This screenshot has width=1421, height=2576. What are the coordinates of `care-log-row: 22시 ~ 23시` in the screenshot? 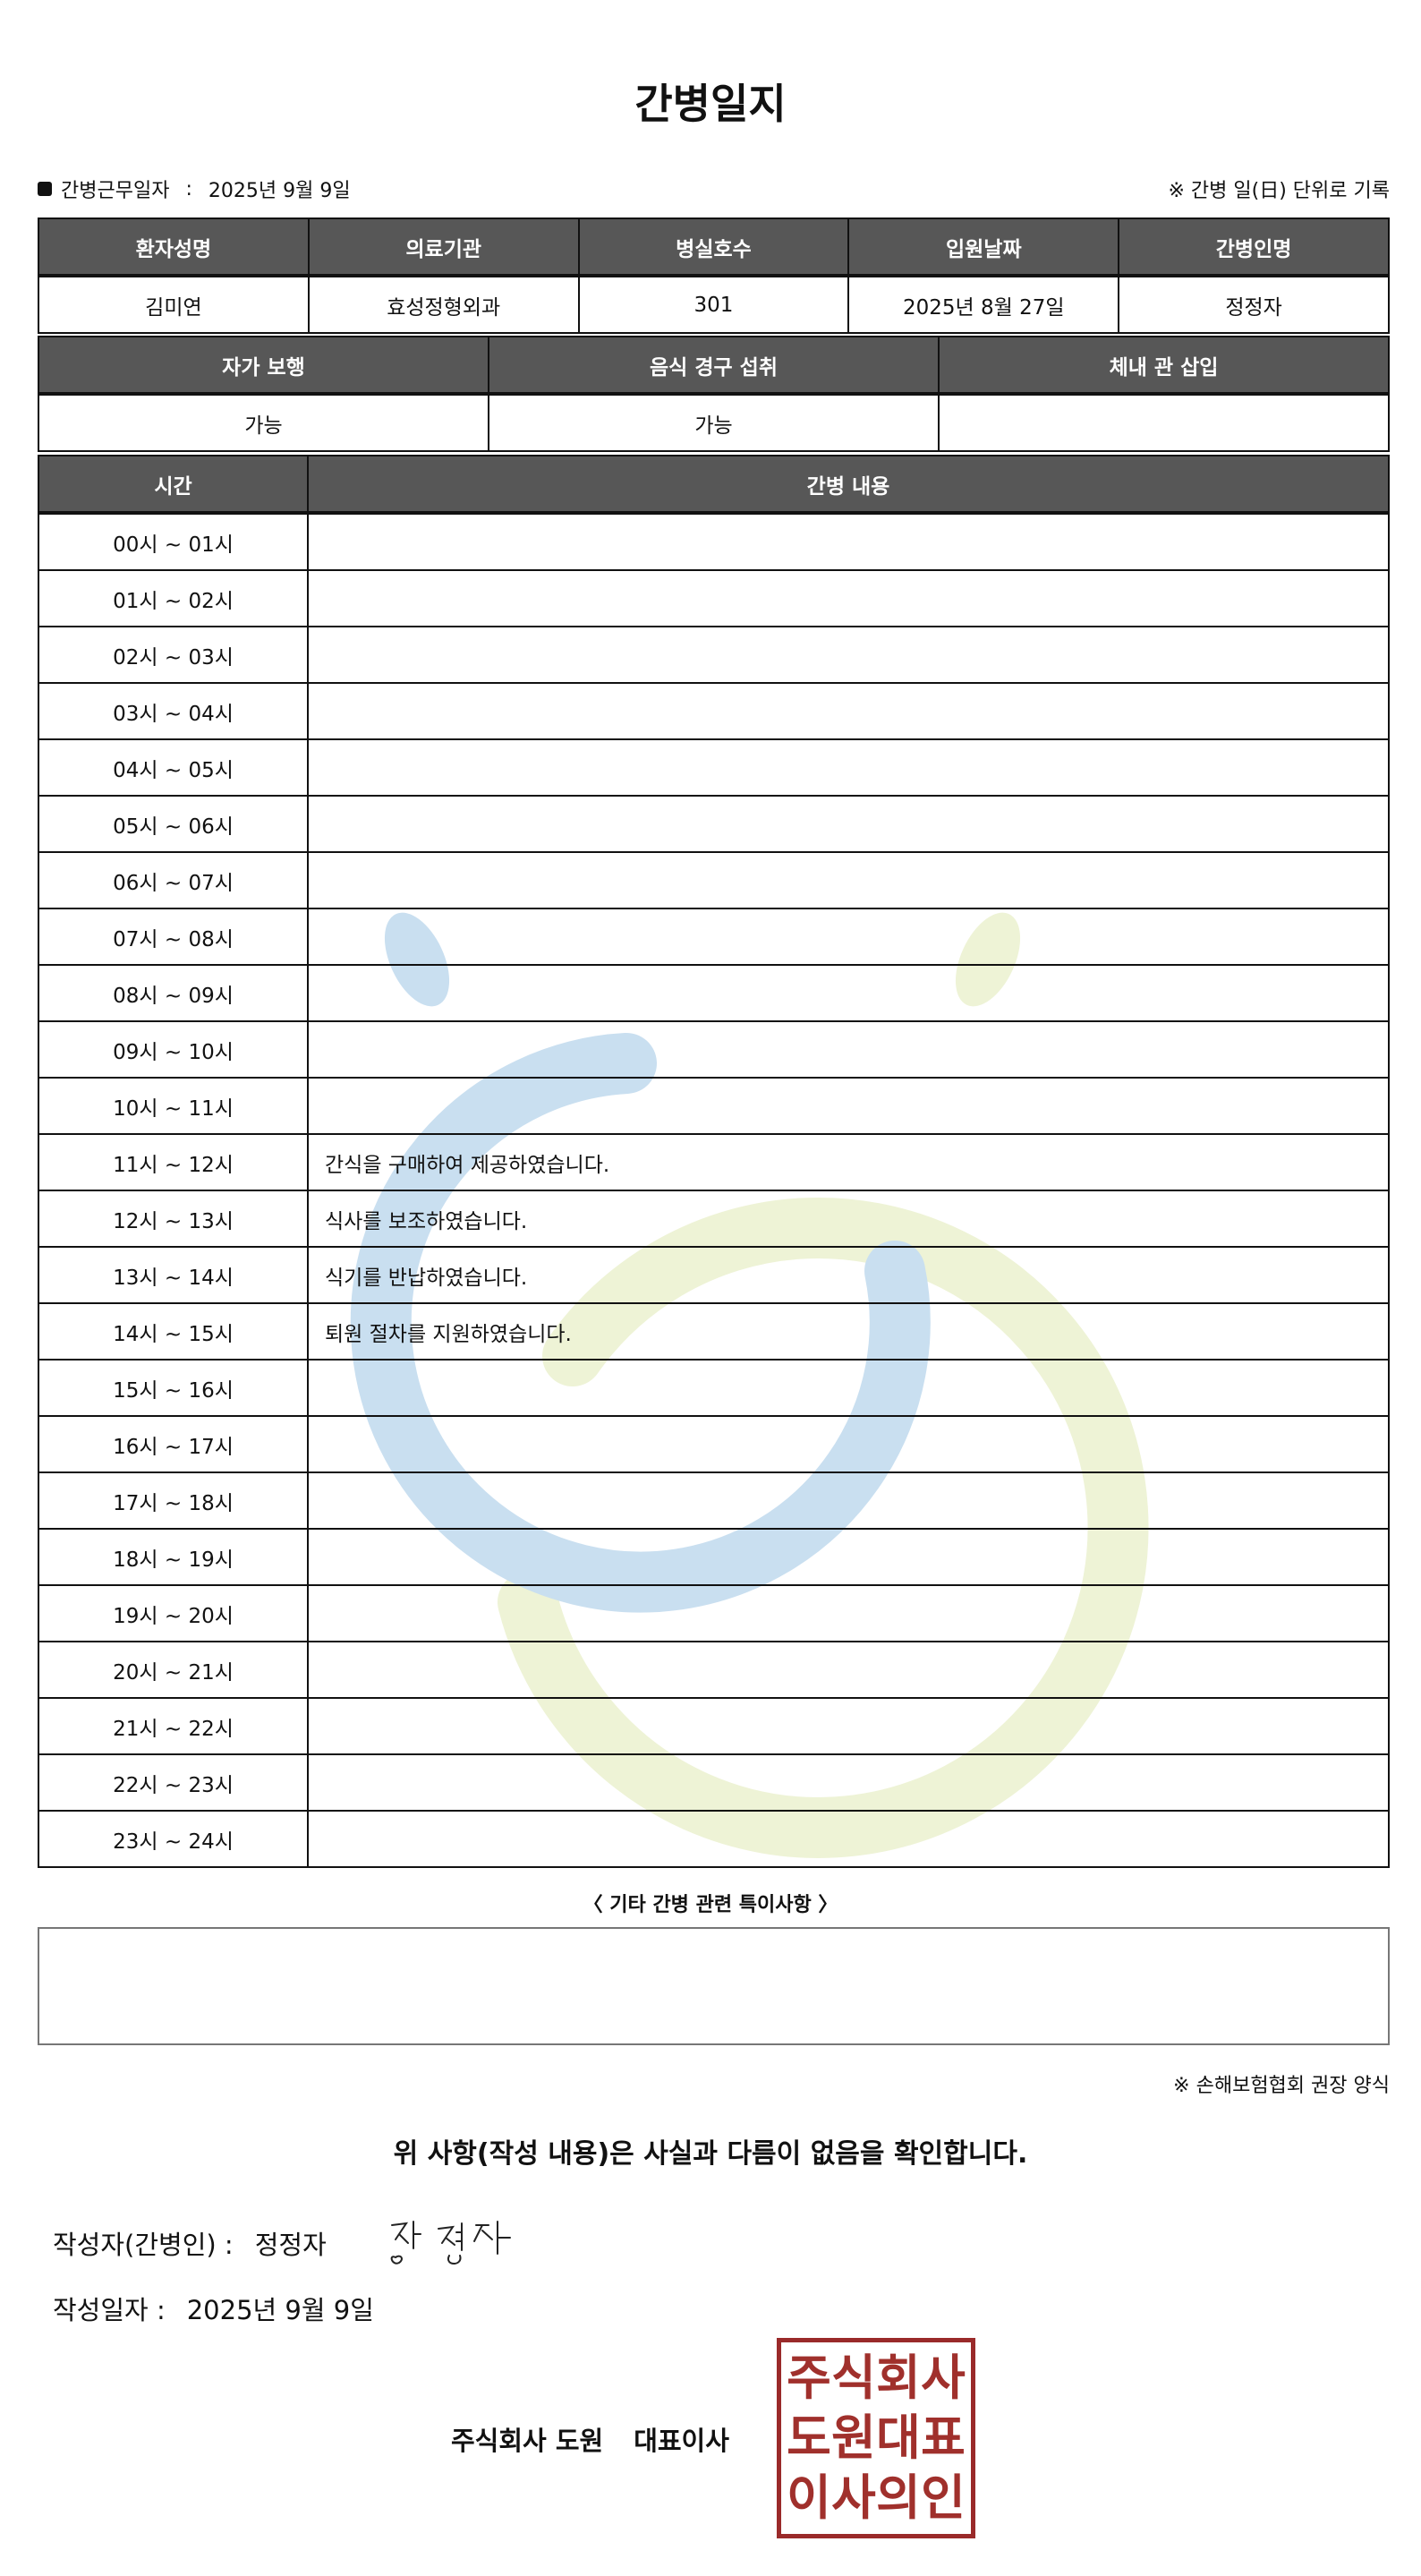 It's located at (714, 1782).